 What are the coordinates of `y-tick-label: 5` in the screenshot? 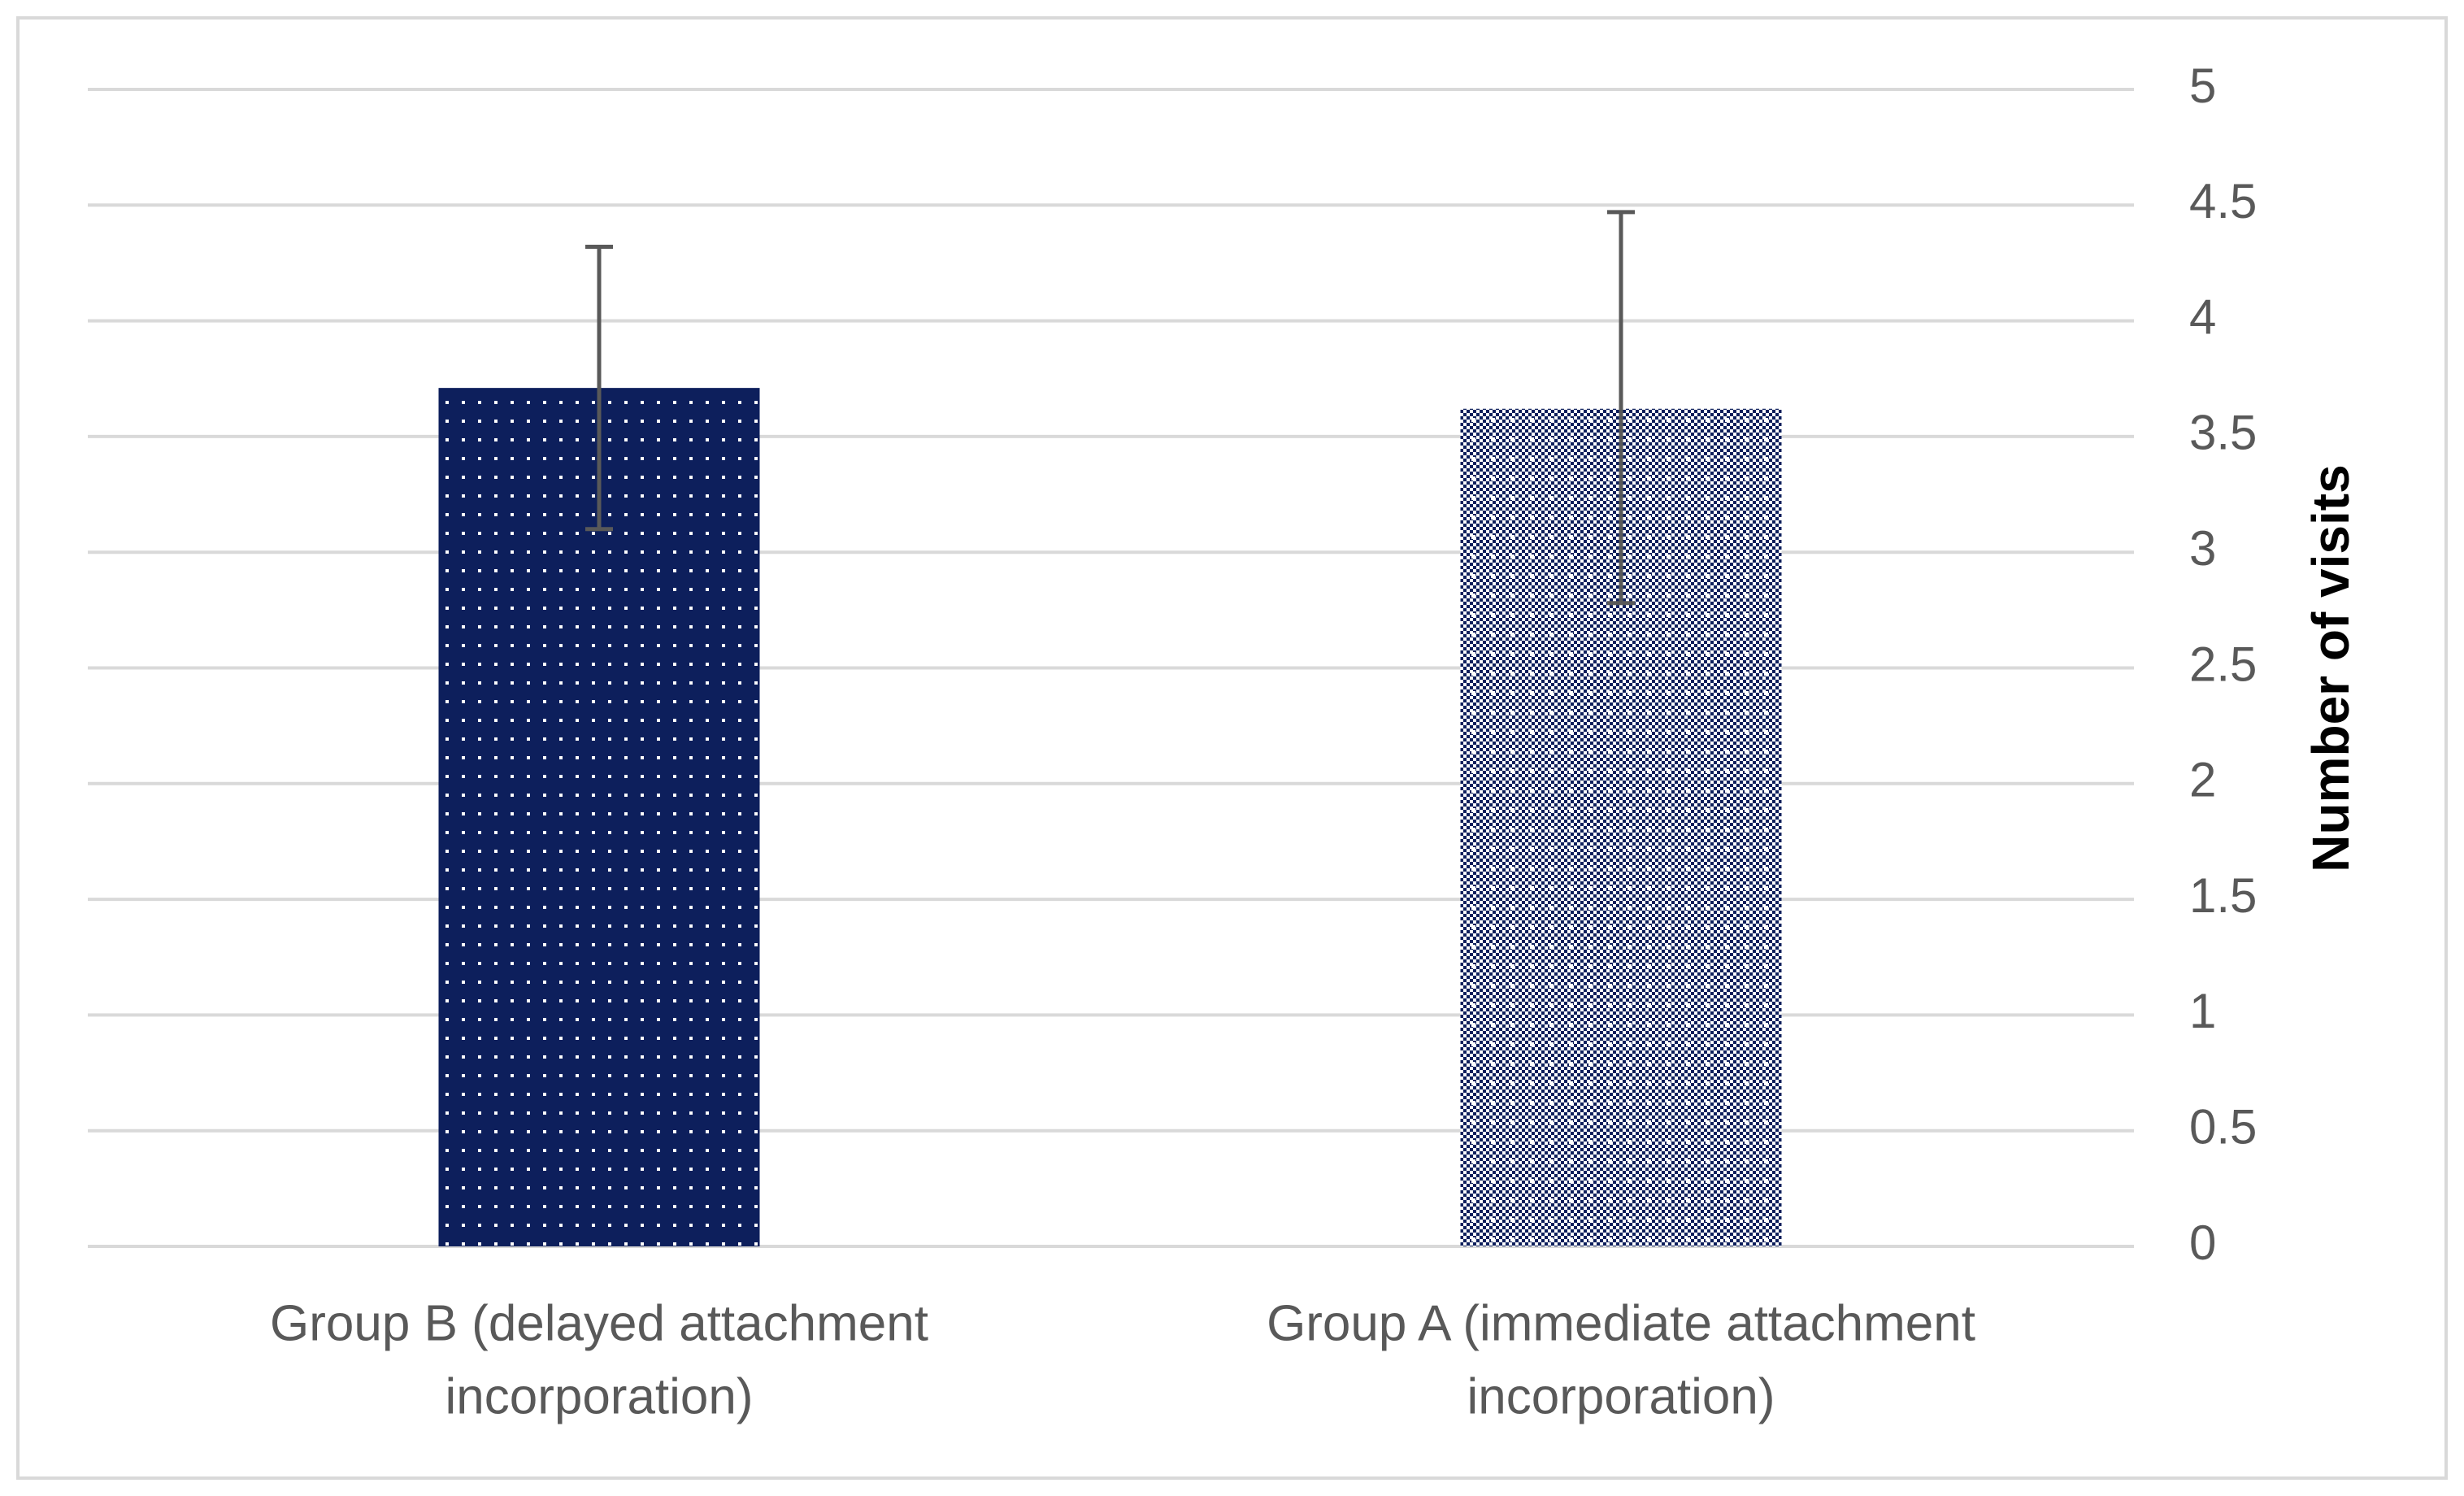 It's located at (2203, 86).